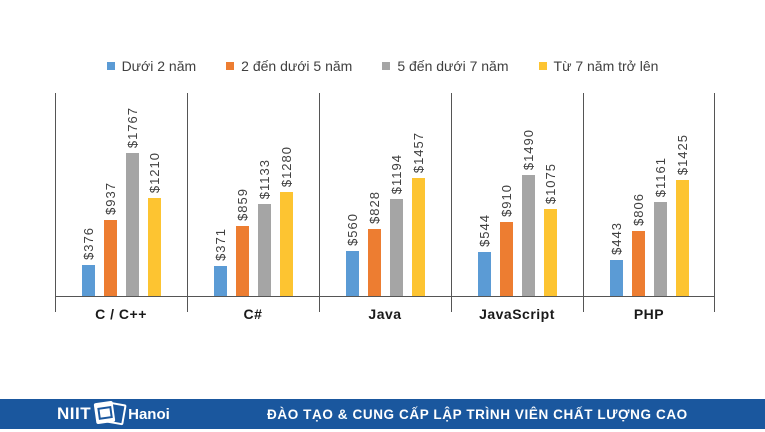  Describe the element at coordinates (418, 152) in the screenshot. I see `bar-value-label: $1457` at that location.